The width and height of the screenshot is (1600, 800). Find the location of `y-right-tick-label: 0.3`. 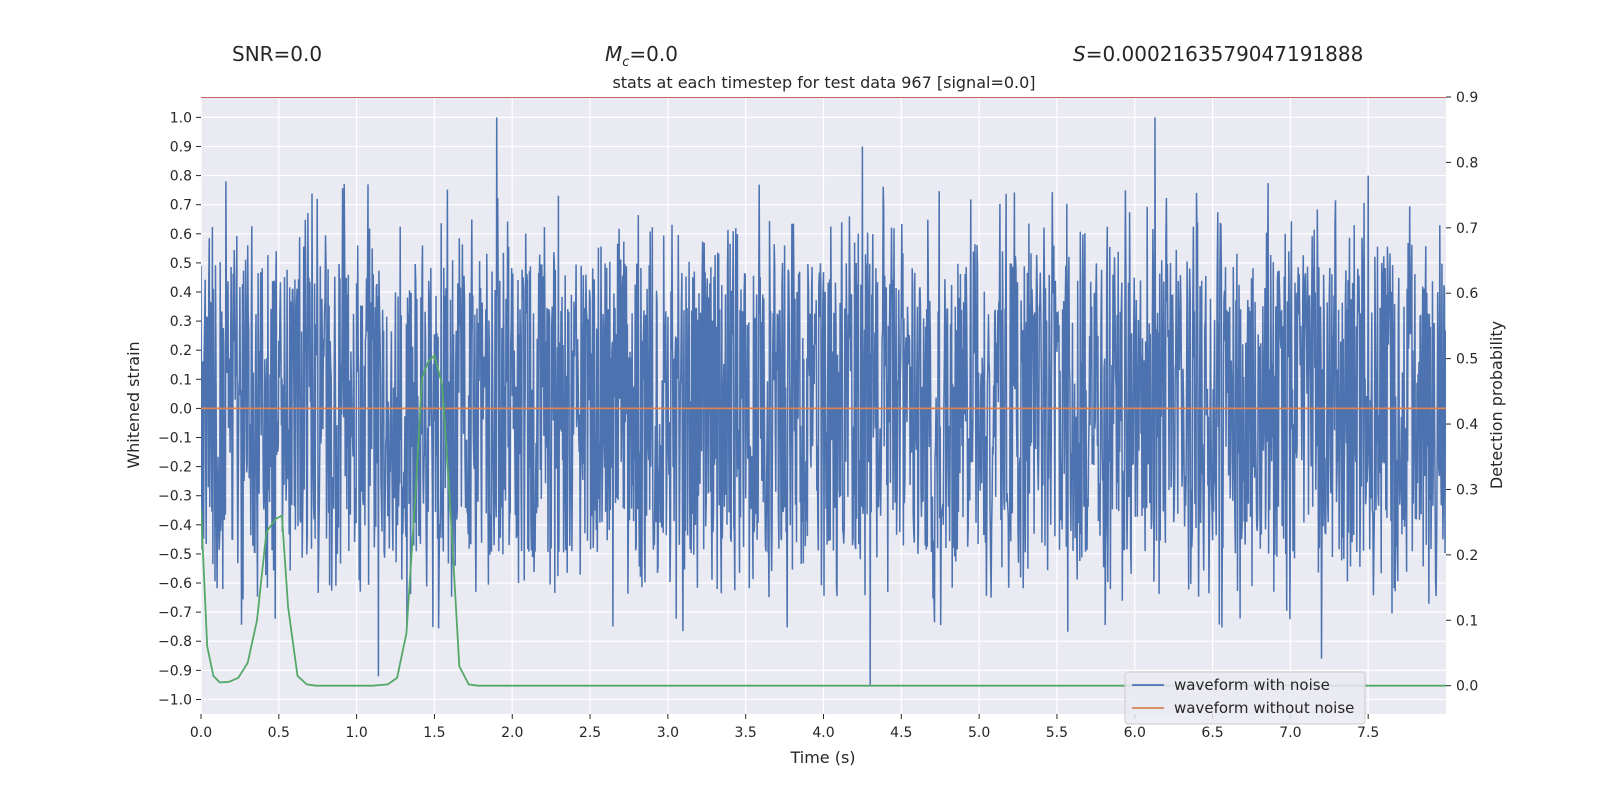

y-right-tick-label: 0.3 is located at coordinates (1467, 490).